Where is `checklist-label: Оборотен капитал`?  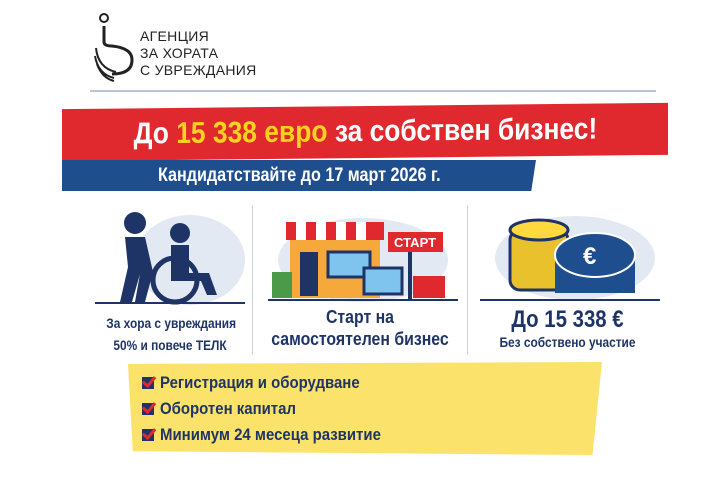 checklist-label: Оборотен капитал is located at coordinates (228, 408).